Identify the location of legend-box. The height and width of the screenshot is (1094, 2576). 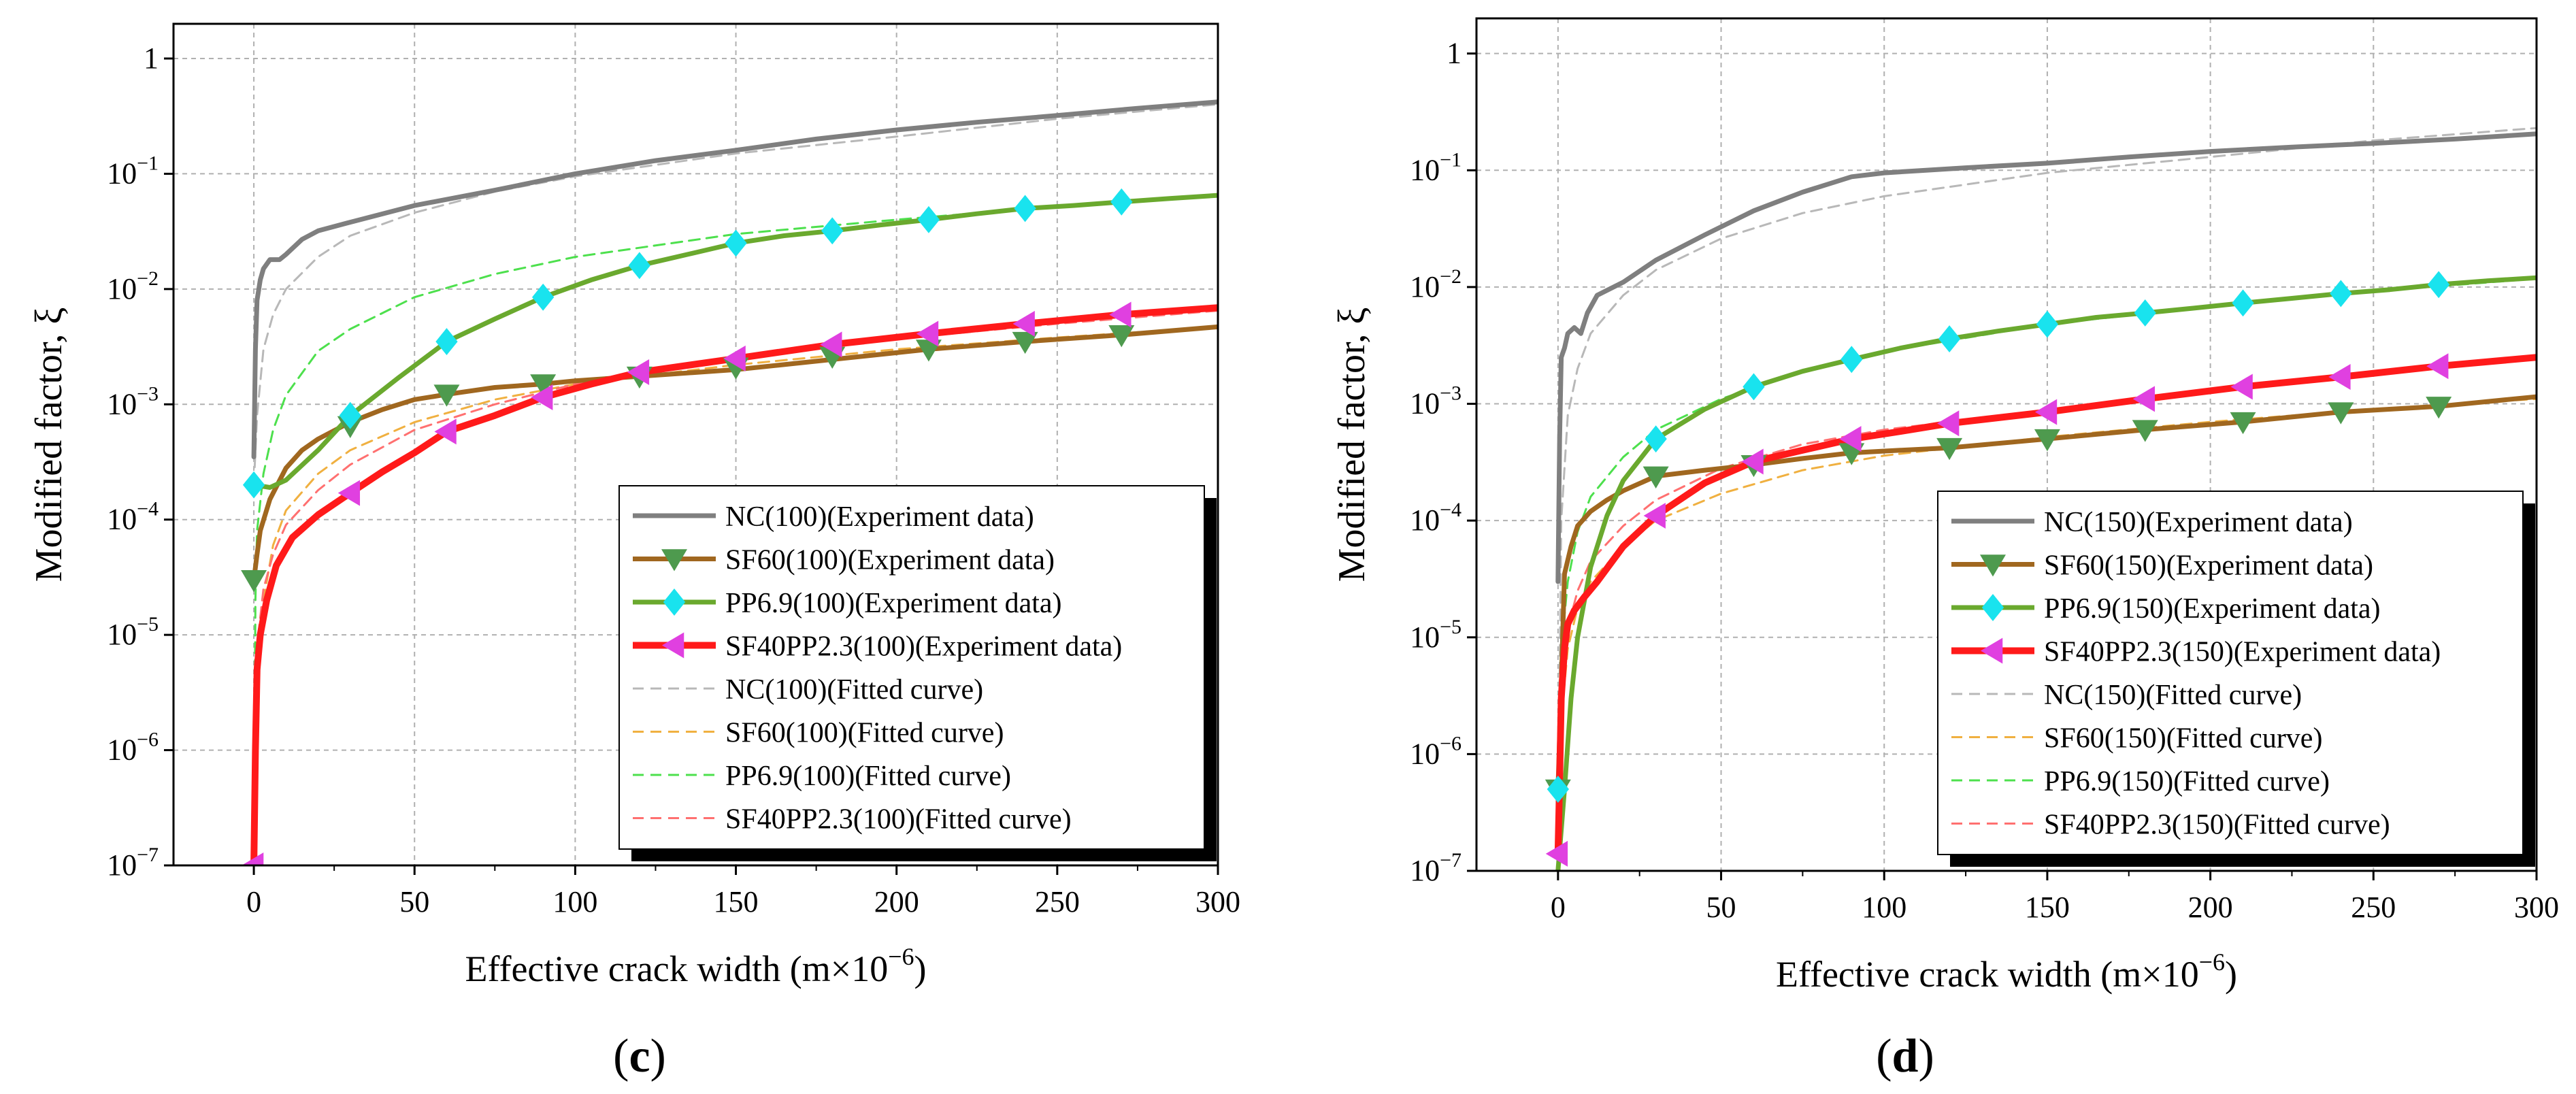
(2230, 673).